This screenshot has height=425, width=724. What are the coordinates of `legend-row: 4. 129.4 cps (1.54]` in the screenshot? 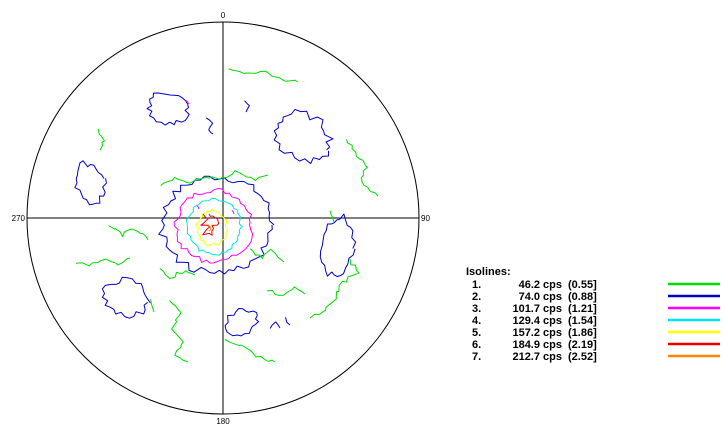 It's located at (596, 321).